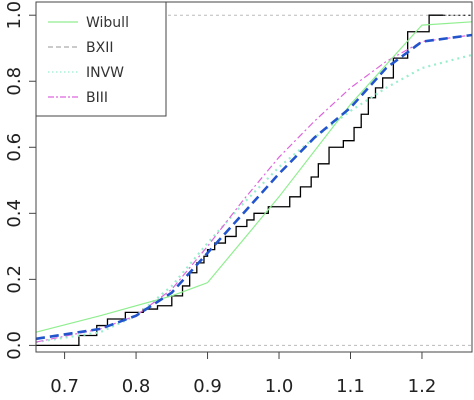  Describe the element at coordinates (97, 98) in the screenshot. I see `legend-label-biii: BIII` at that location.